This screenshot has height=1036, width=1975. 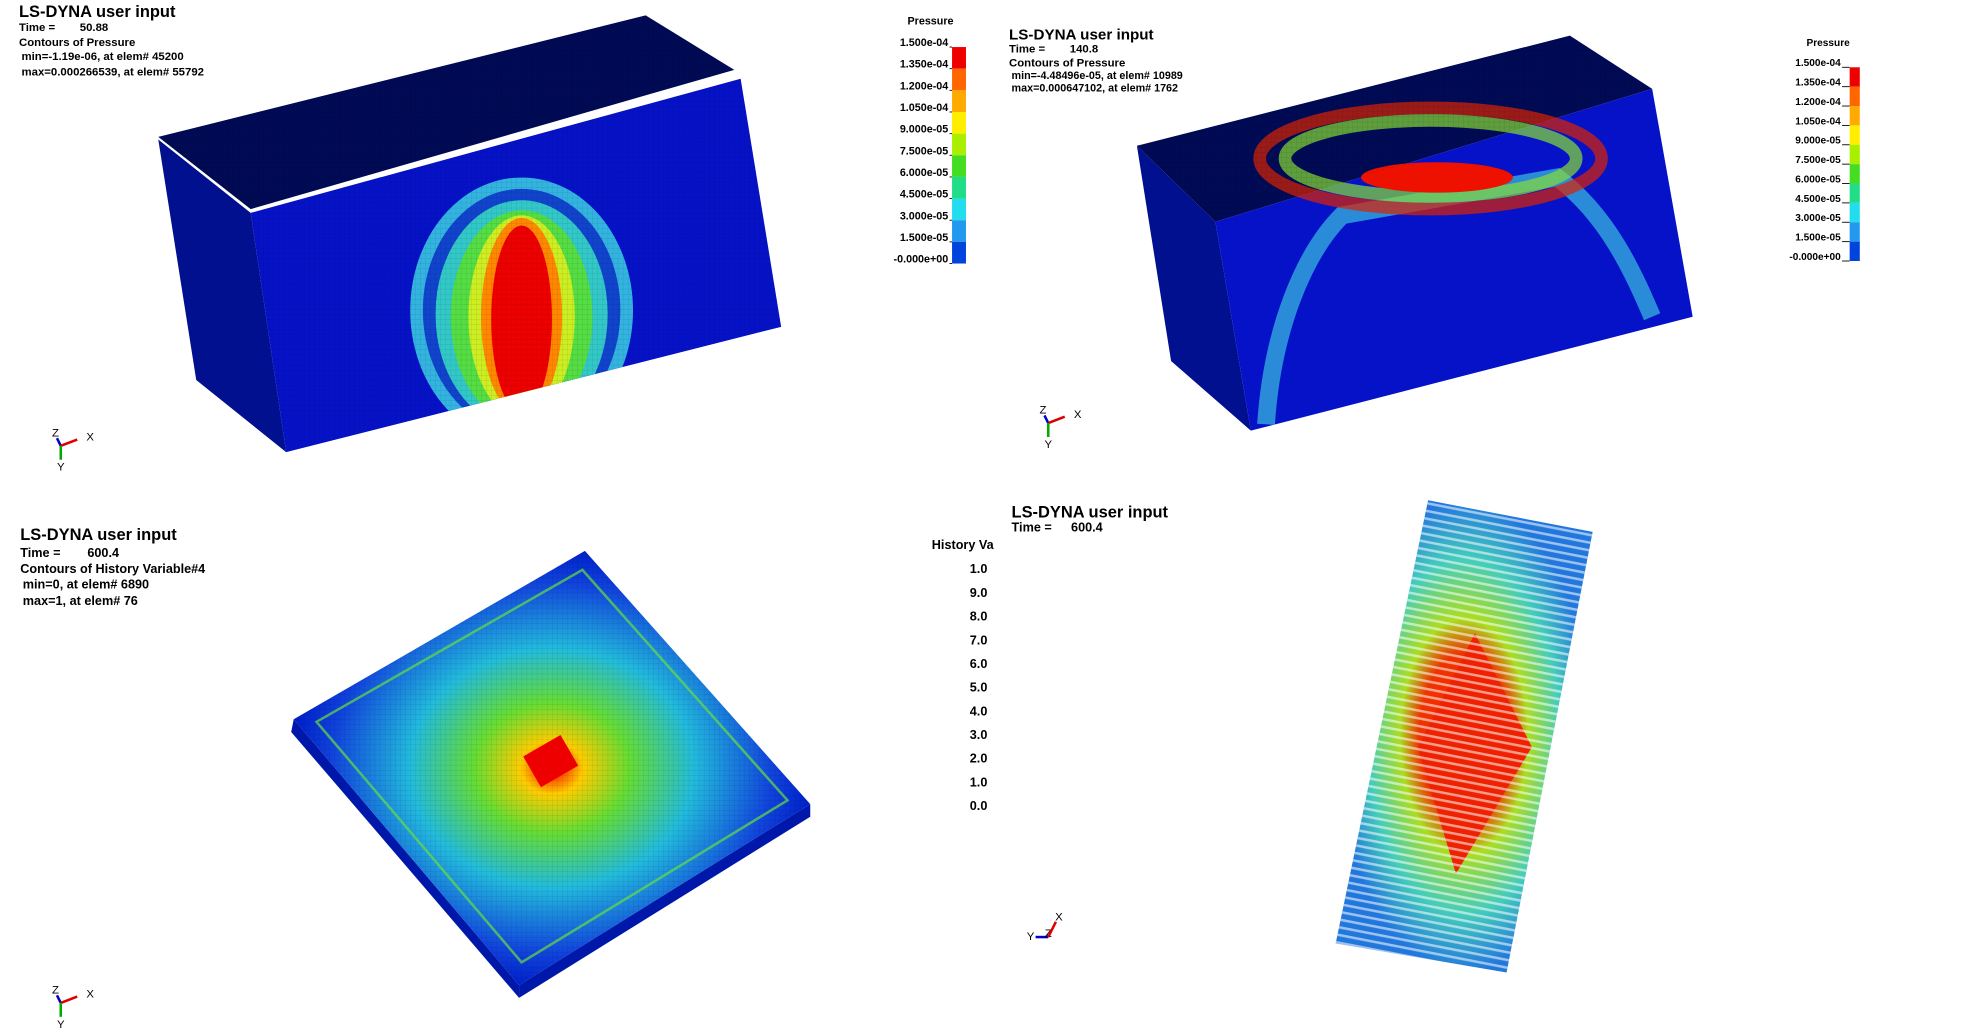 I want to click on legend-label: 6.0, so click(x=979, y=664).